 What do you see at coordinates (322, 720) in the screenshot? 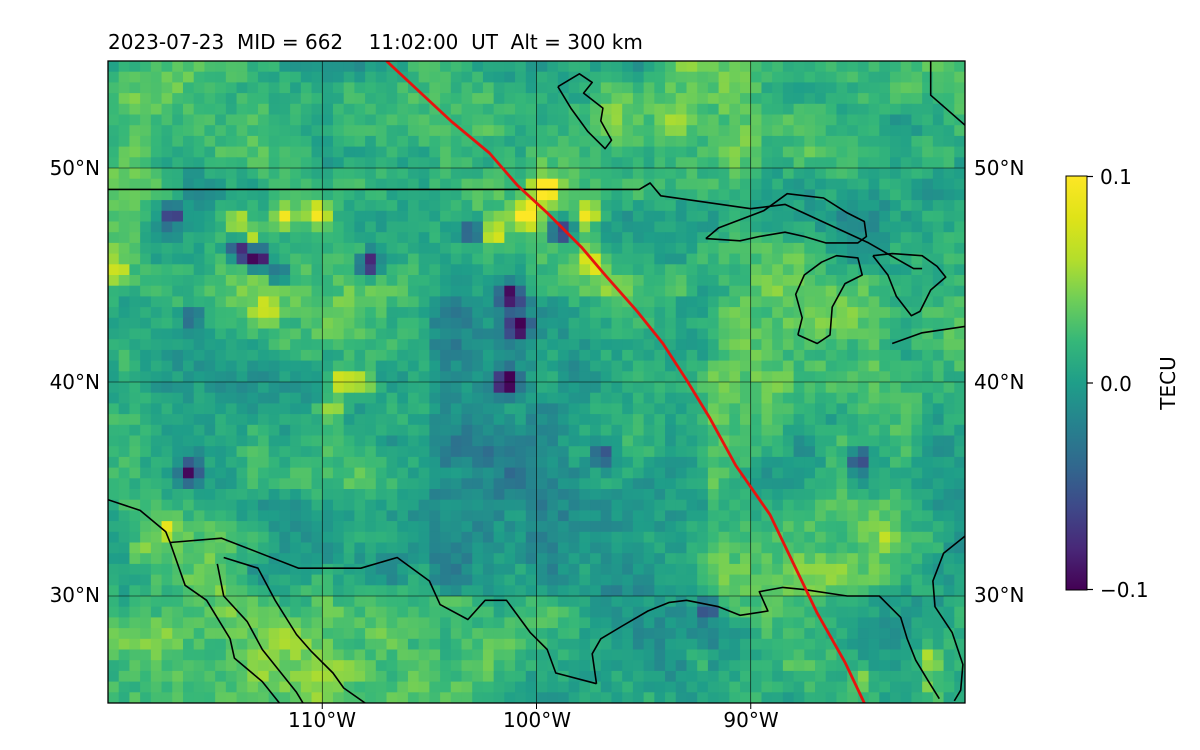
I see `lon-tick-label-110w: 110°W` at bounding box center [322, 720].